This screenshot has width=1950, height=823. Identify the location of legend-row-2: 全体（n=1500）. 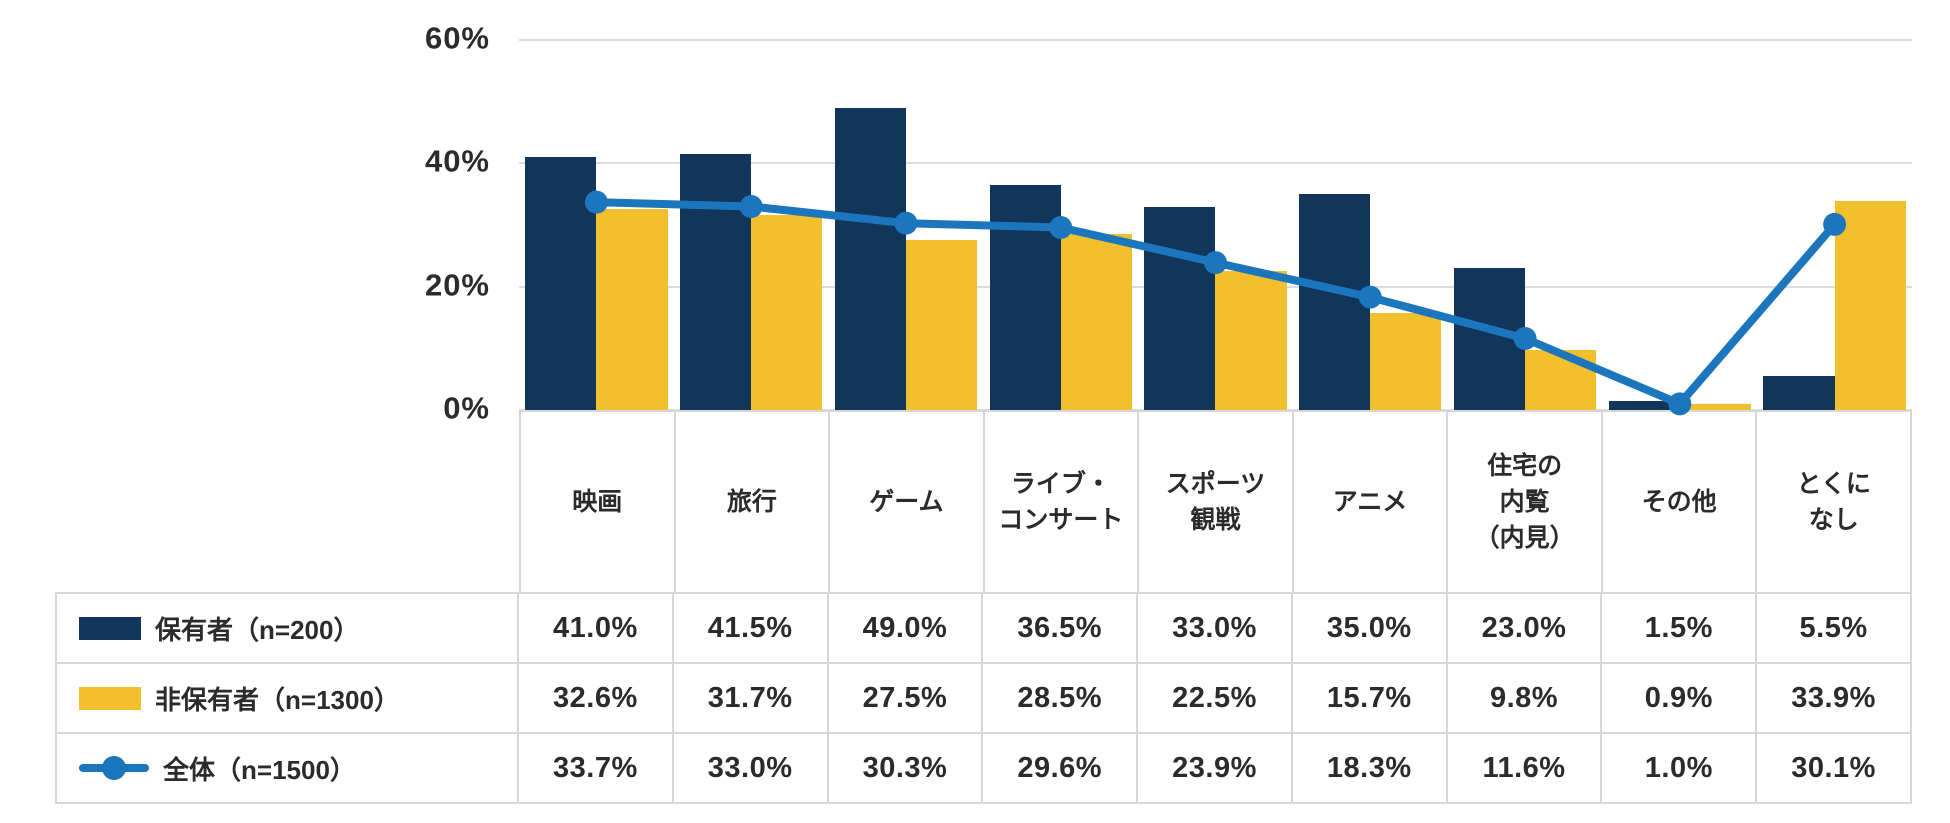
(287, 768).